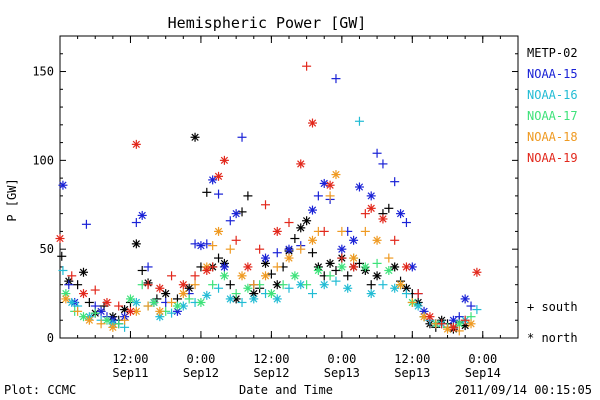  Describe the element at coordinates (523, 390) in the screenshot. I see `footer-timestamp: 2011/09/14 00:15:05` at that location.